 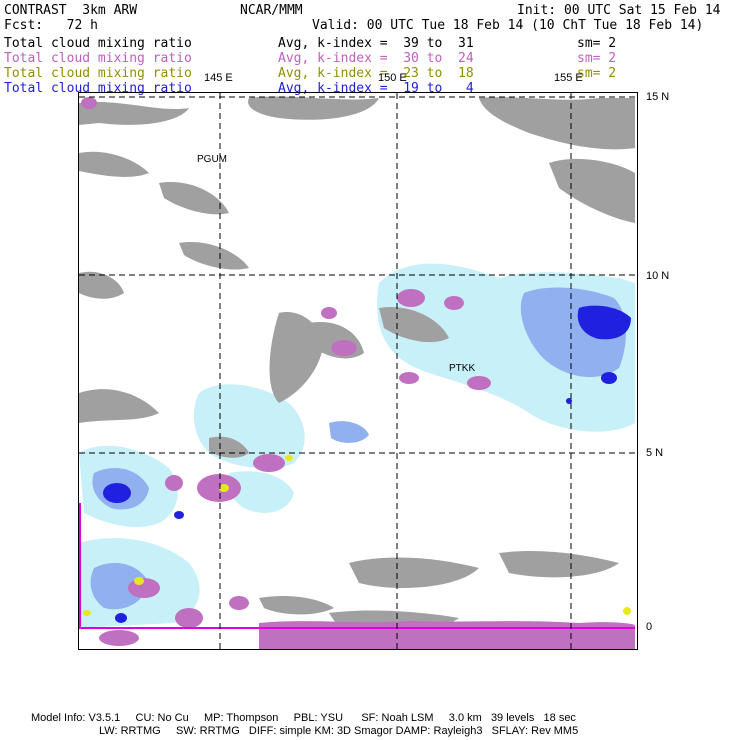 I want to click on lat-label-15n: 15 N, so click(x=658, y=97).